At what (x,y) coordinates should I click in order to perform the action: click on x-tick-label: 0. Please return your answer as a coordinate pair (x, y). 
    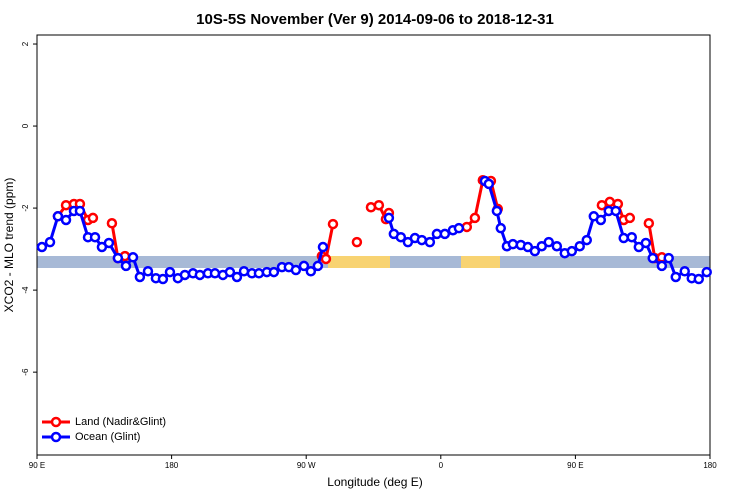
    Looking at the image, I should click on (441, 465).